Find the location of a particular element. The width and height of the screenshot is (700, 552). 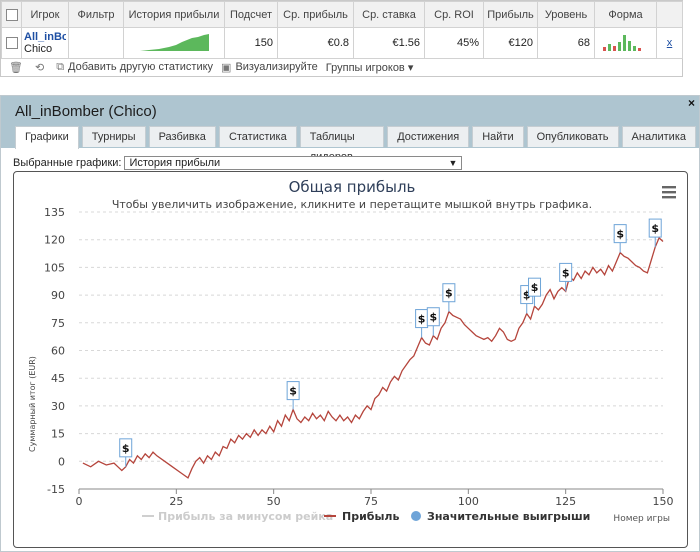

avg-profit-cell: €0.8 is located at coordinates (315, 43).